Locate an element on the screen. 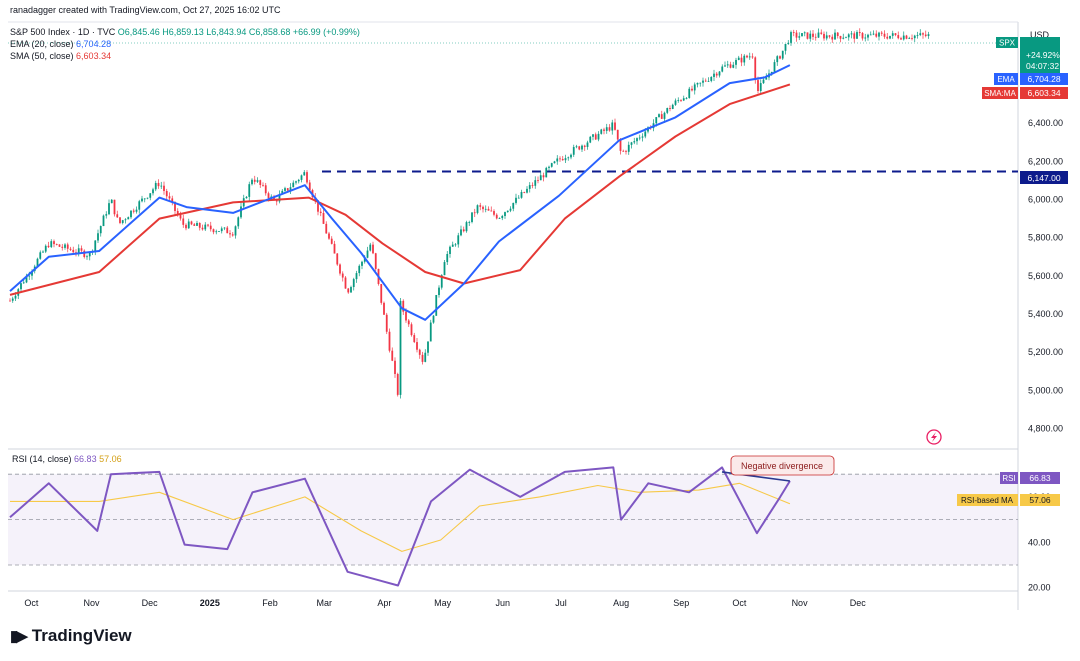 The height and width of the screenshot is (661, 1080). time-tick-label: Apr is located at coordinates (384, 603).